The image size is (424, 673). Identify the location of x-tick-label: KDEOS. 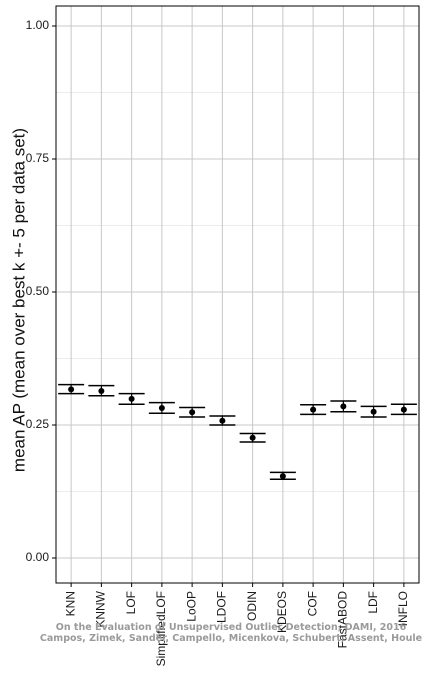
(282, 612).